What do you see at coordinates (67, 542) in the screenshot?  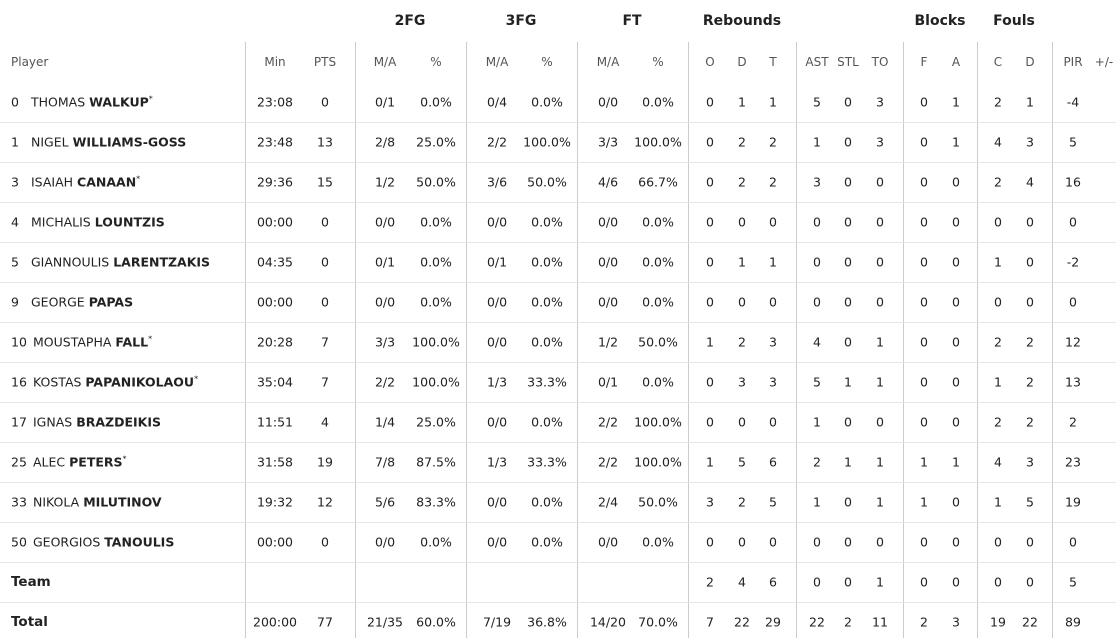 I see `first-name: GEORGIOS` at bounding box center [67, 542].